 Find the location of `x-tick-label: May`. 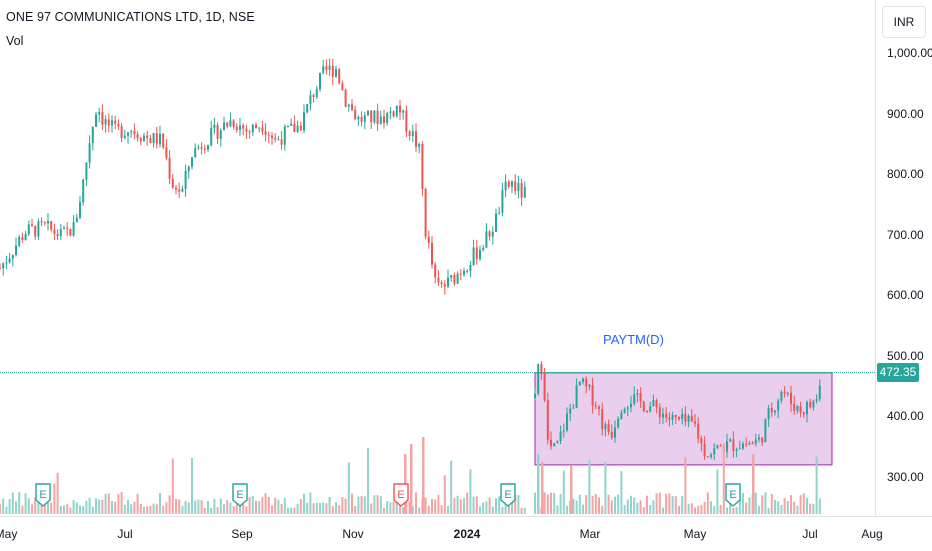

x-tick-label: May is located at coordinates (695, 534).